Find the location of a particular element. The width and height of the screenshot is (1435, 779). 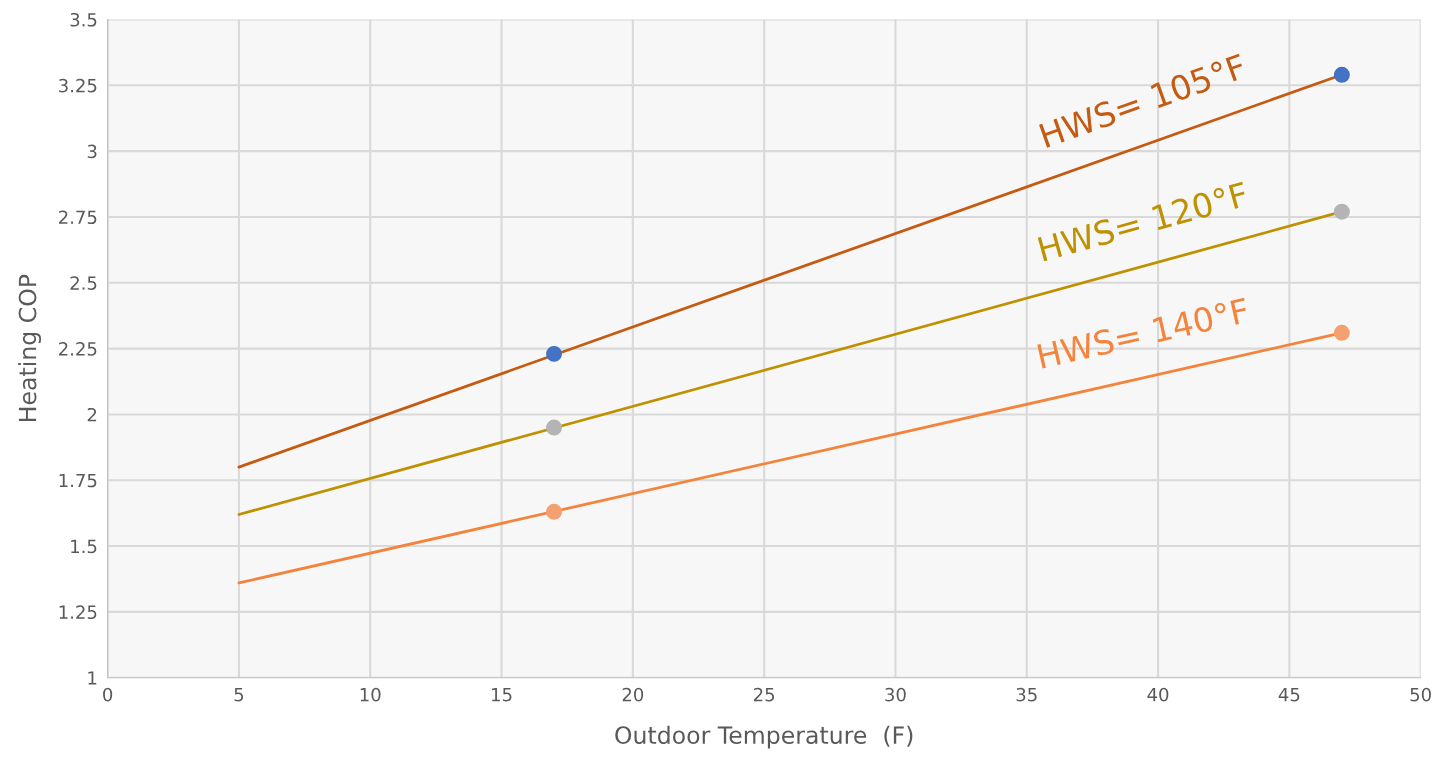

text: HWS= 140°F is located at coordinates (1143, 333).